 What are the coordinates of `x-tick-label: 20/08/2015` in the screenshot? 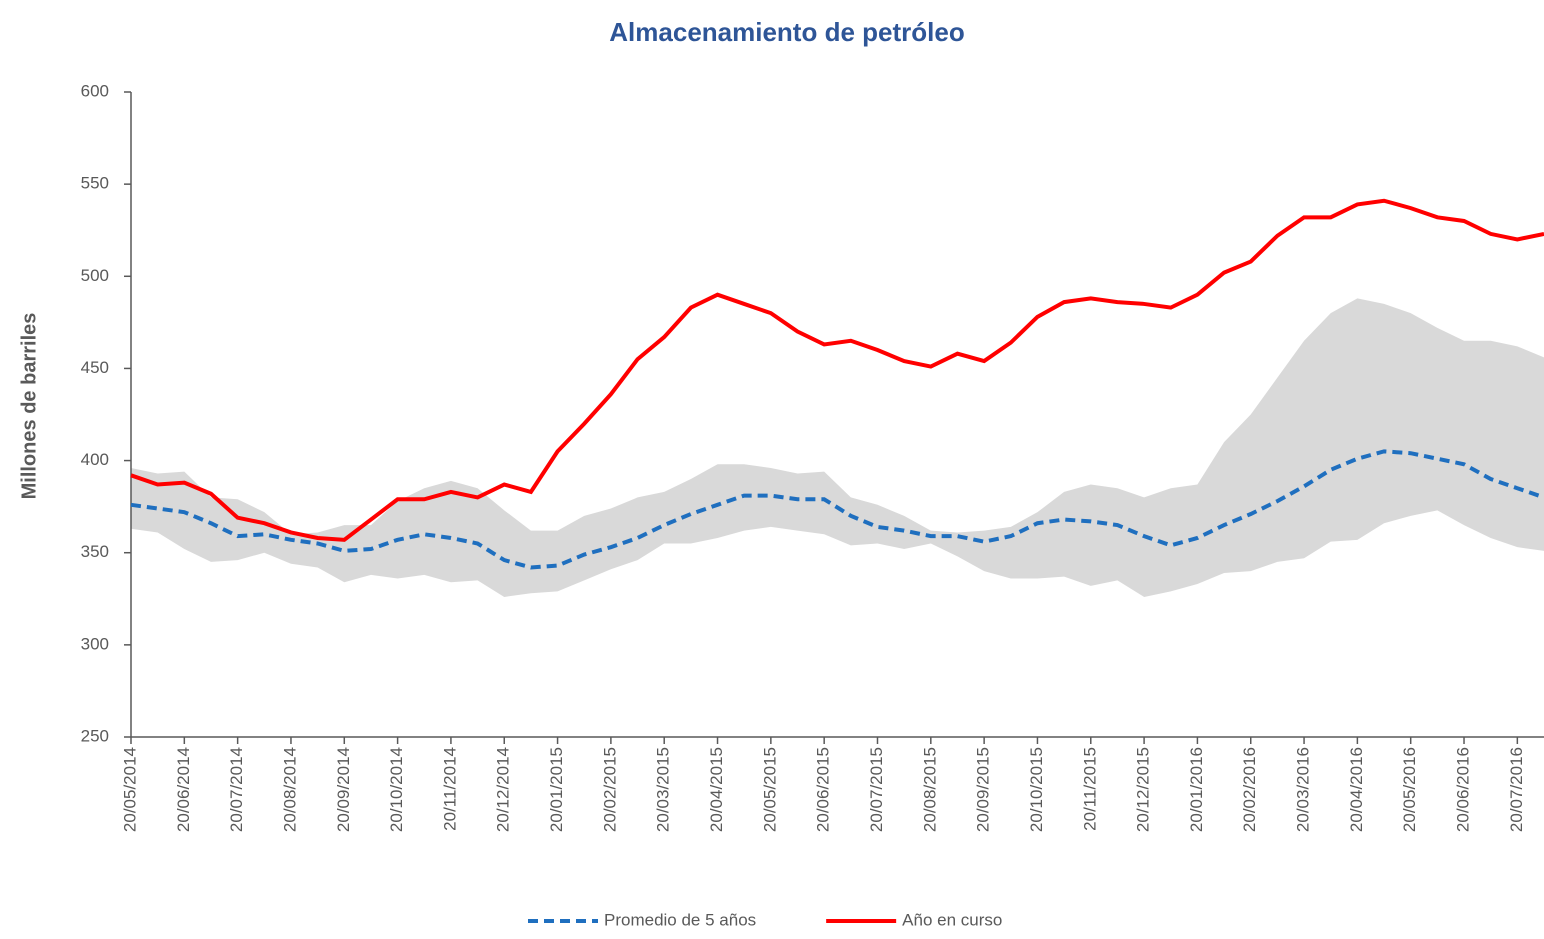 It's located at (929, 789).